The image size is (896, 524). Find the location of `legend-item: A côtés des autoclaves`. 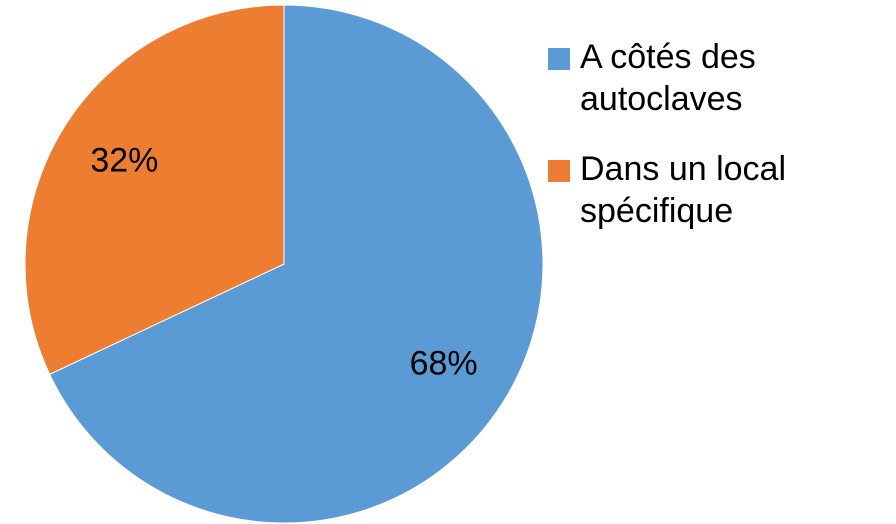

legend-item: A côtés des autoclaves is located at coordinates (713, 78).